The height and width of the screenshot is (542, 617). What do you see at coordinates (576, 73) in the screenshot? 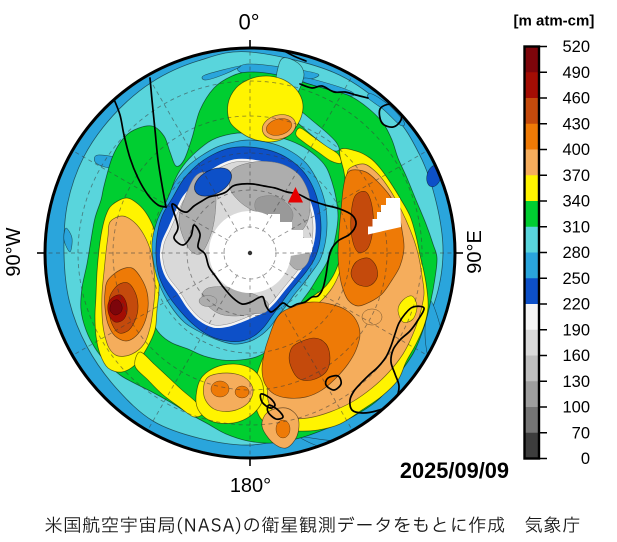
I see `svg-text: 490` at bounding box center [576, 73].